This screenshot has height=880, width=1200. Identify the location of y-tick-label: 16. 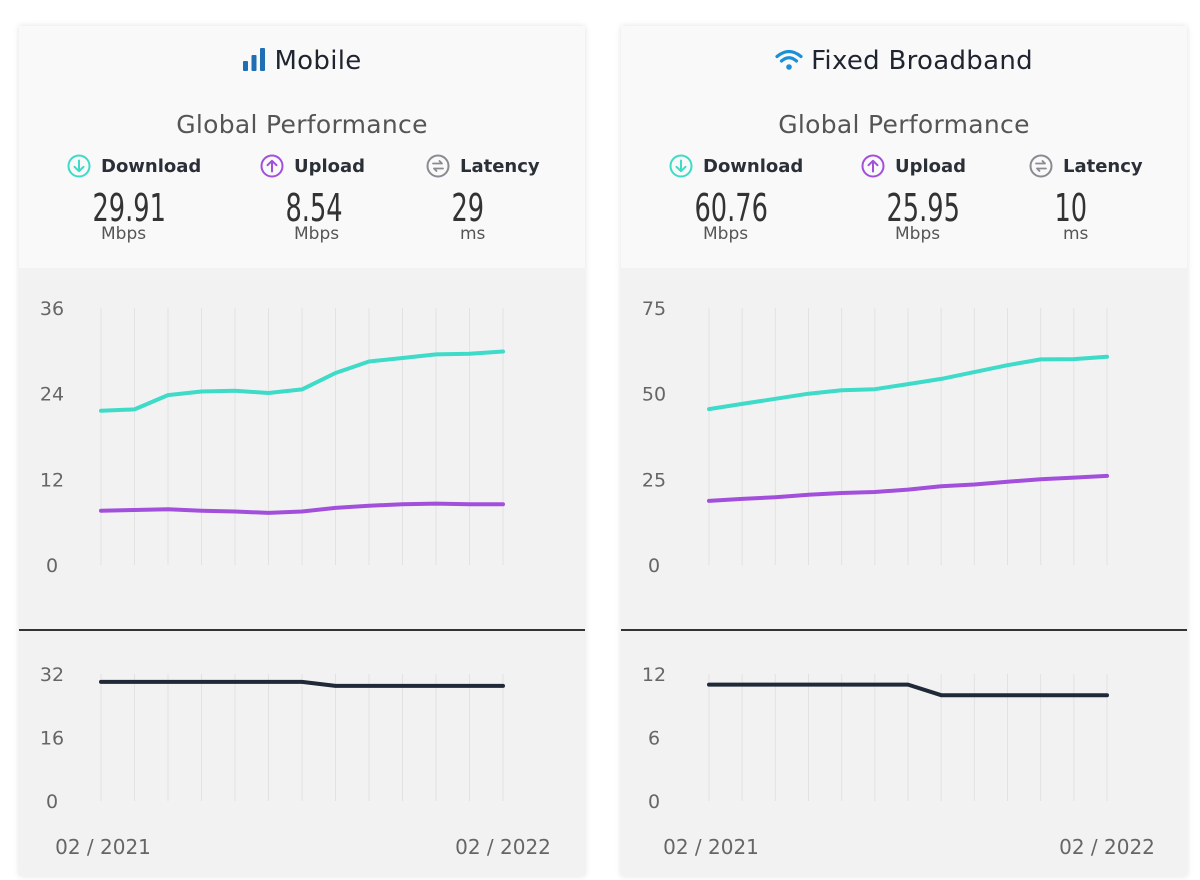
(52, 739).